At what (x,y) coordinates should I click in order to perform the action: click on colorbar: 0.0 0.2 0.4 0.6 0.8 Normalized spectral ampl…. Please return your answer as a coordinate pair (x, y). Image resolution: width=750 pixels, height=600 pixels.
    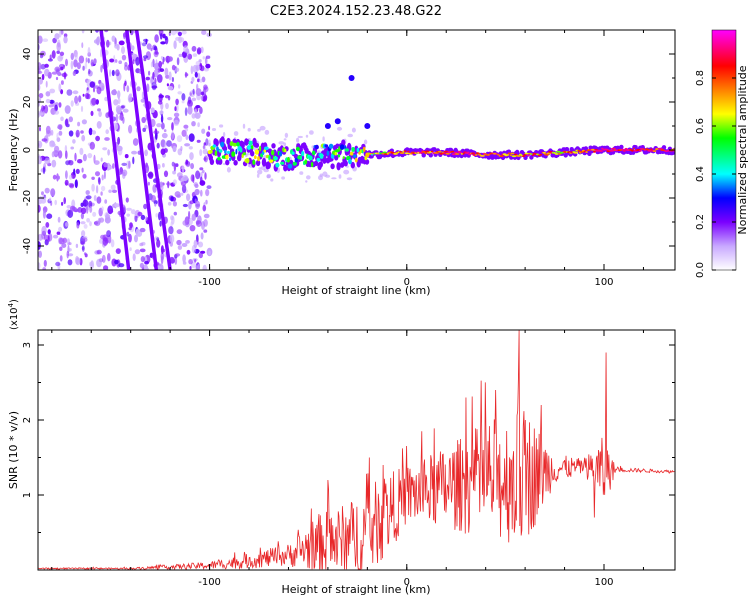
    Looking at the image, I should click on (722, 153).